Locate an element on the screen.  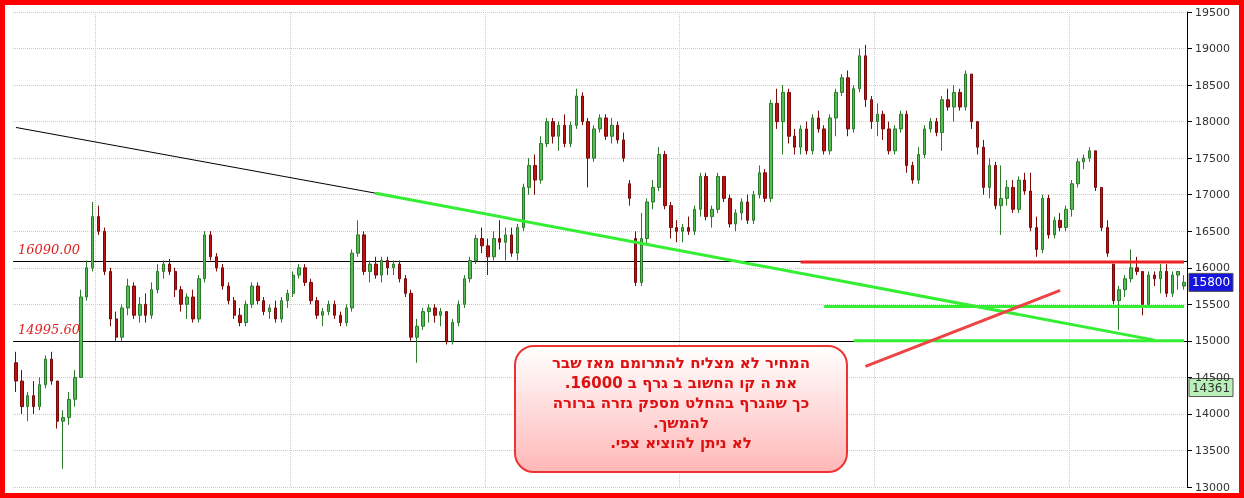
y-tick-label: 14000 is located at coordinates (1212, 414).